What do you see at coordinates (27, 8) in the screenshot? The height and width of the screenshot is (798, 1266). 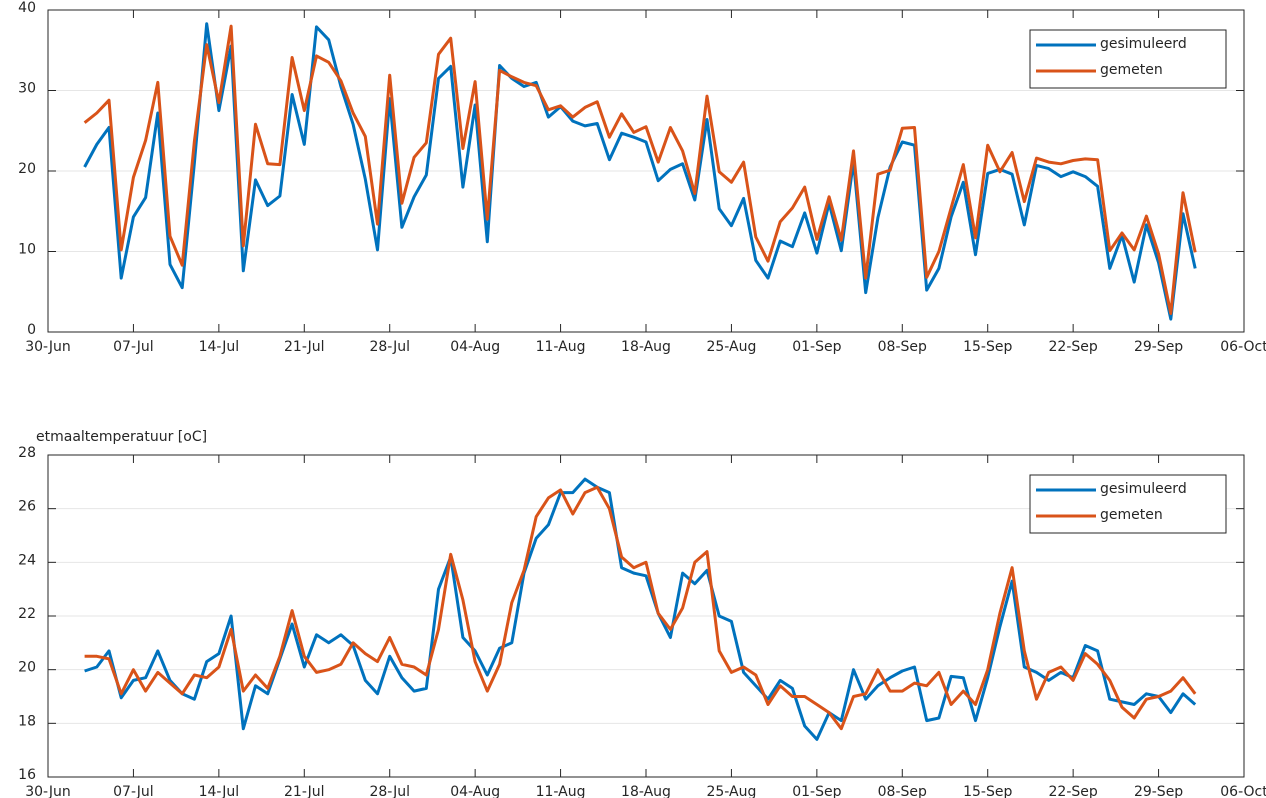 I see `y-tick-label: 40` at bounding box center [27, 8].